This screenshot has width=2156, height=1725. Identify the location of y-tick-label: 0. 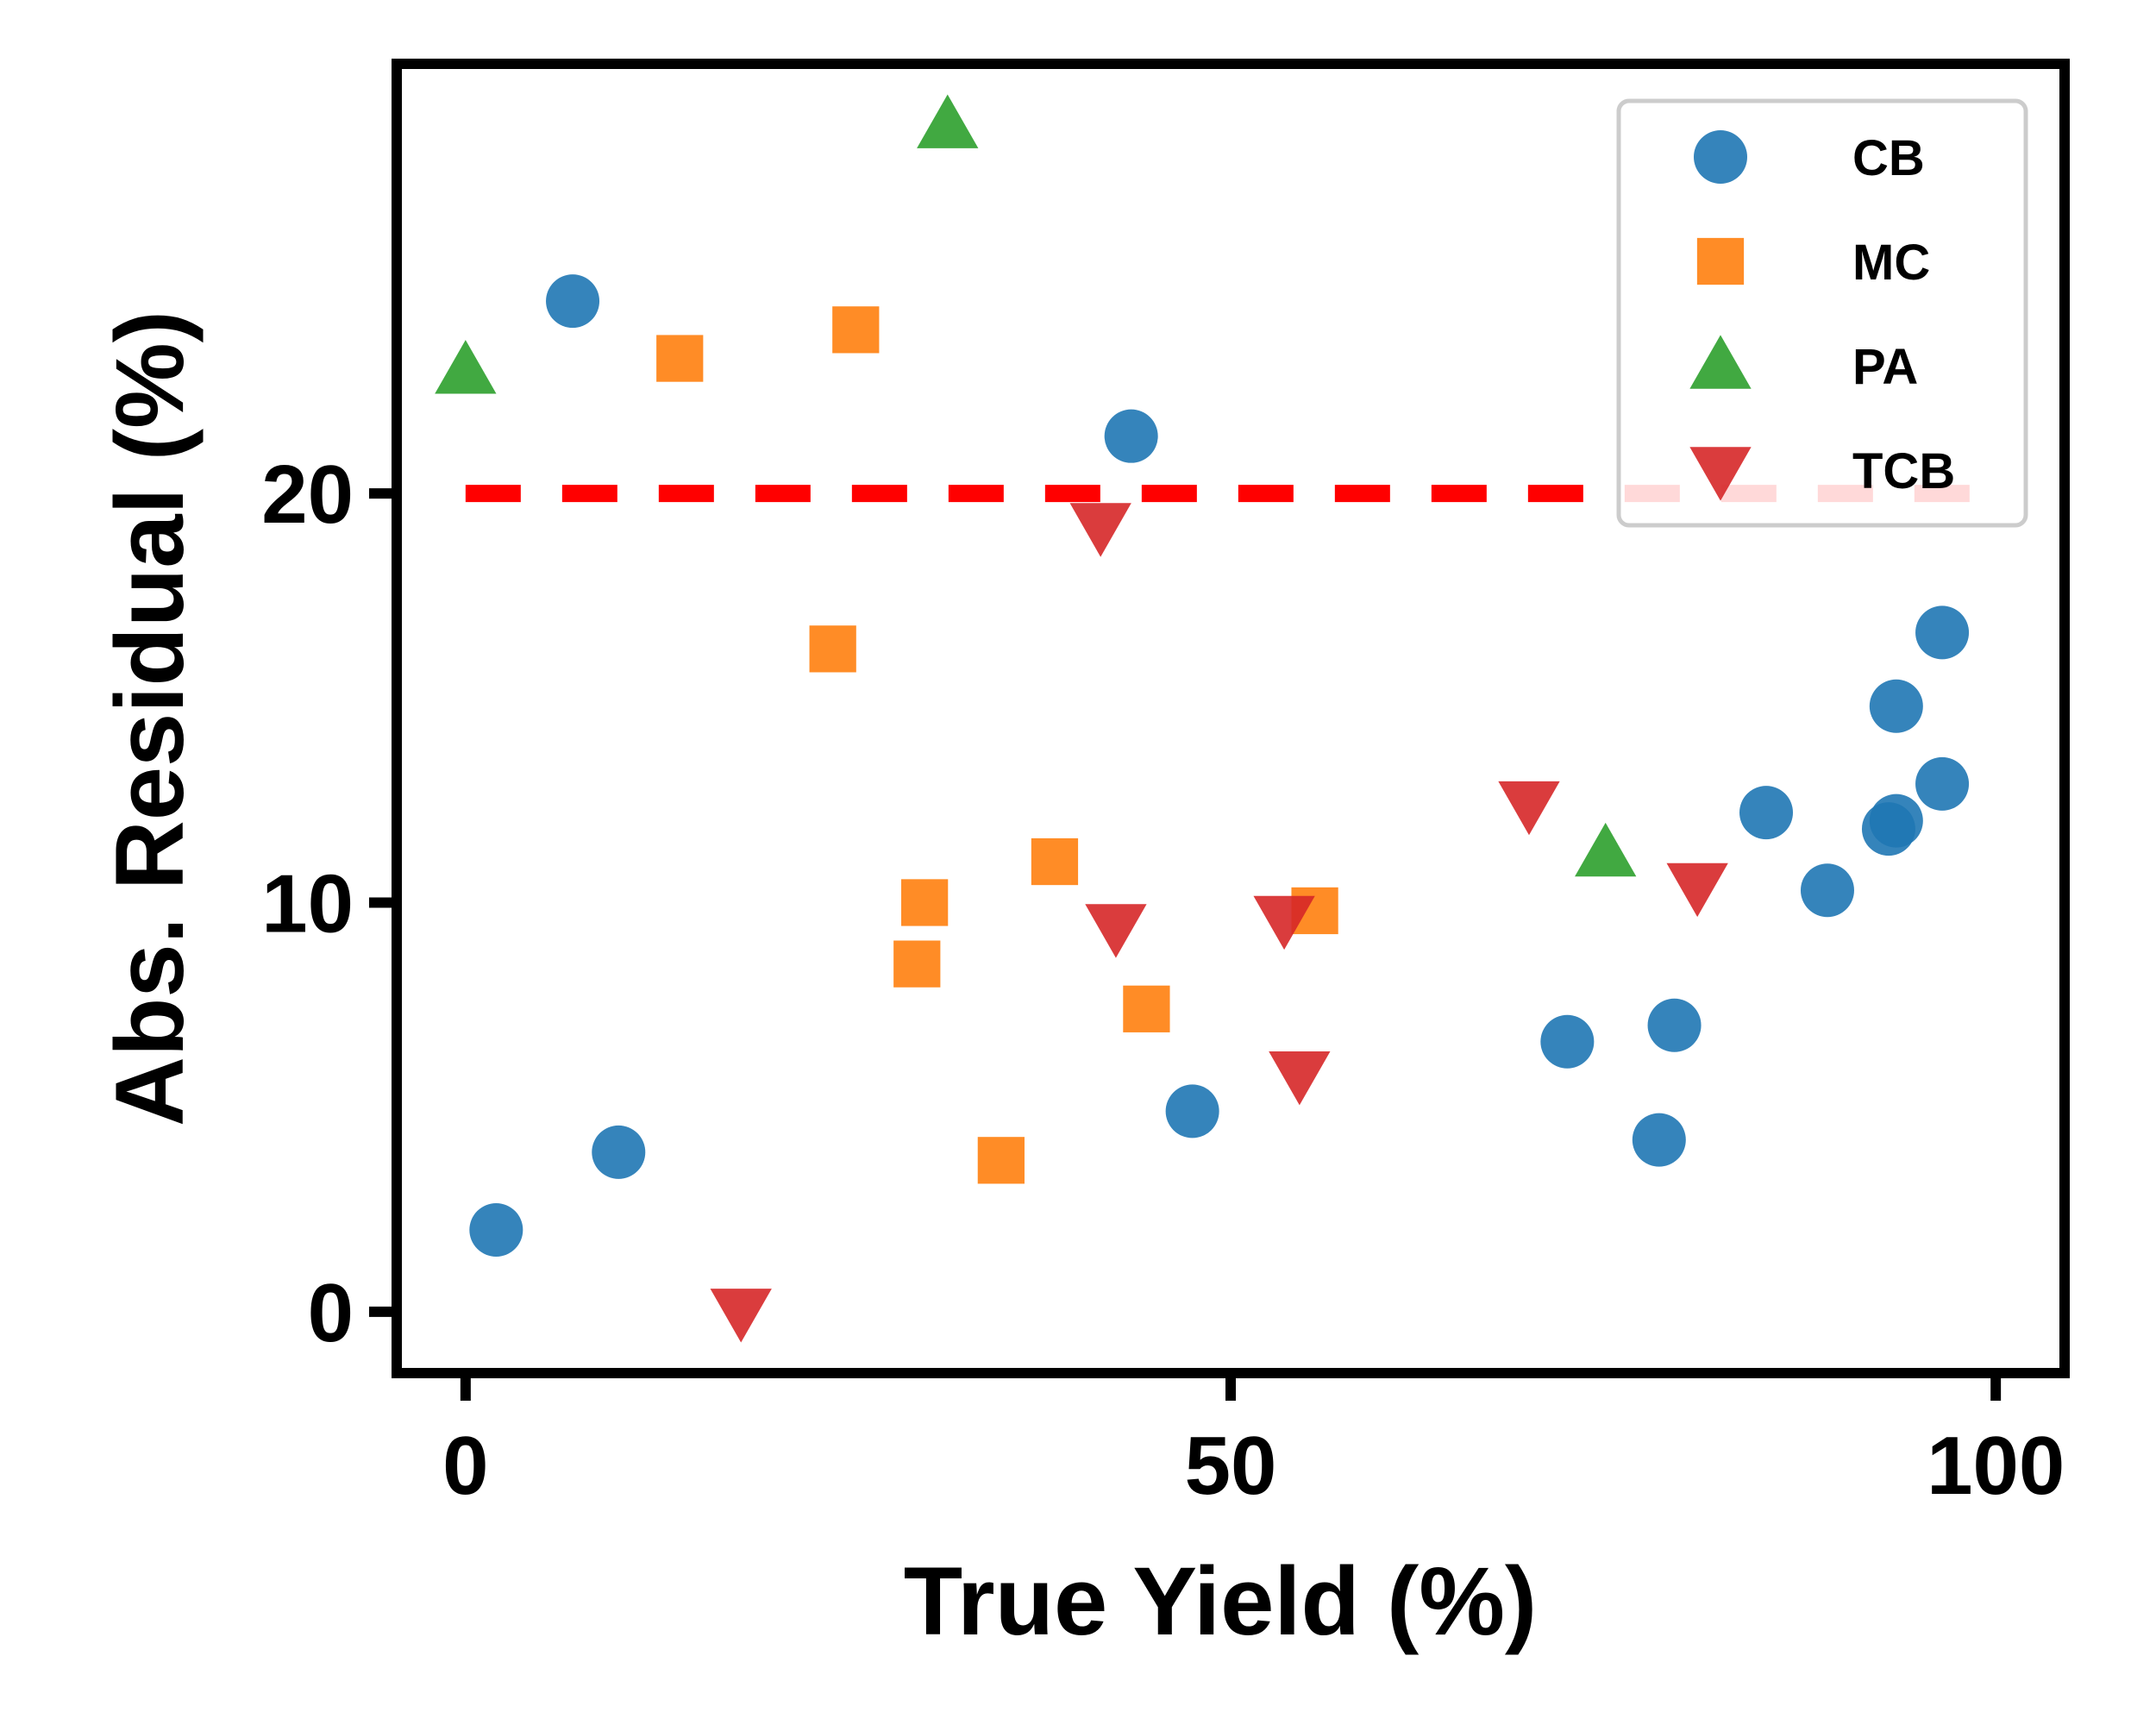
(331, 1313).